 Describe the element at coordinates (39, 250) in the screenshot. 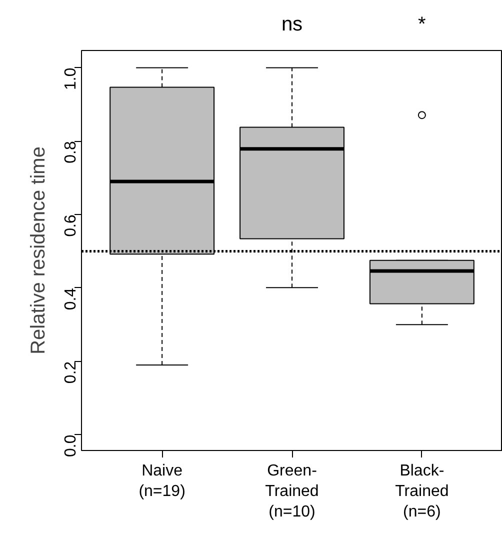

I see `y-axis-title: Relative residence time` at that location.